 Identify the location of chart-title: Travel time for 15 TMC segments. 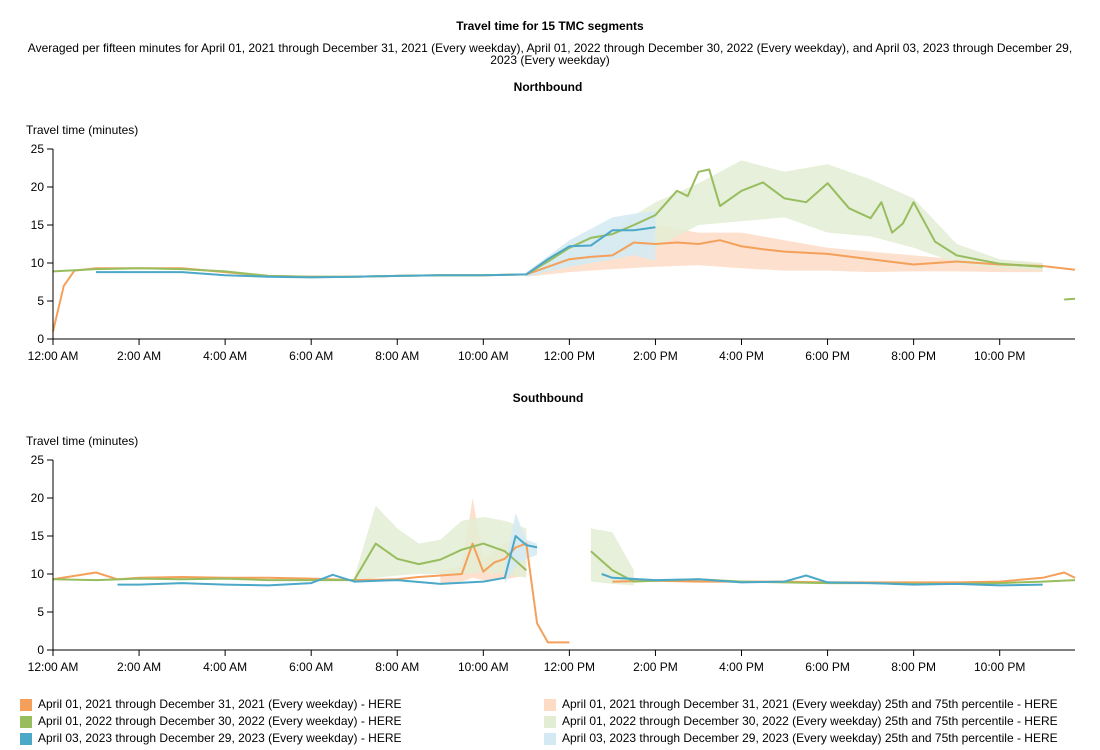
(550, 26).